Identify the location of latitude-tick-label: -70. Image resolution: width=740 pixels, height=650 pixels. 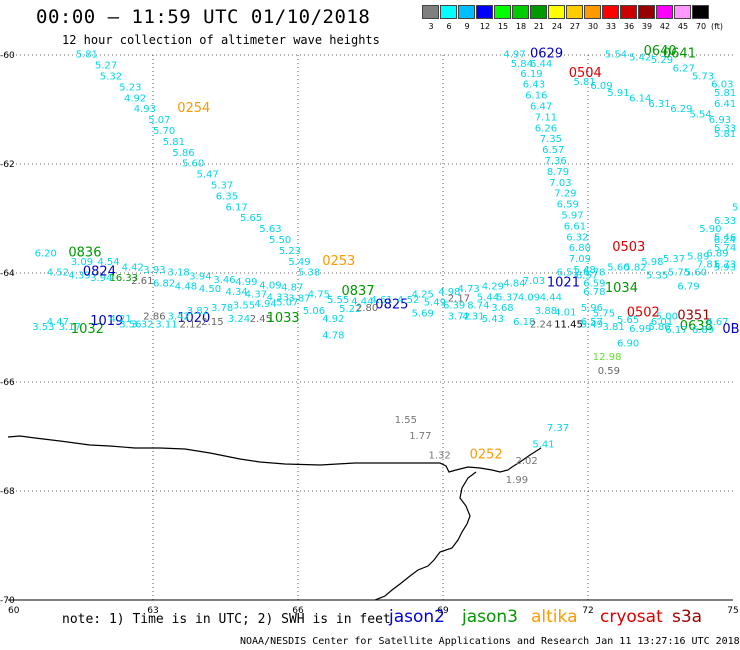
(7, 601).